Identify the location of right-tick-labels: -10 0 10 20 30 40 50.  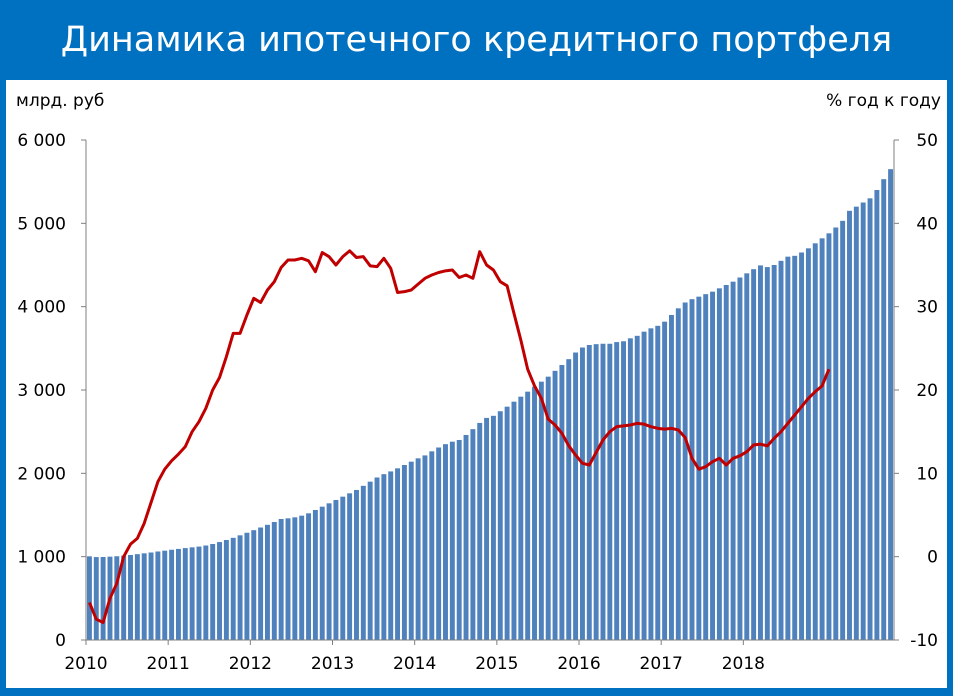
(924, 391).